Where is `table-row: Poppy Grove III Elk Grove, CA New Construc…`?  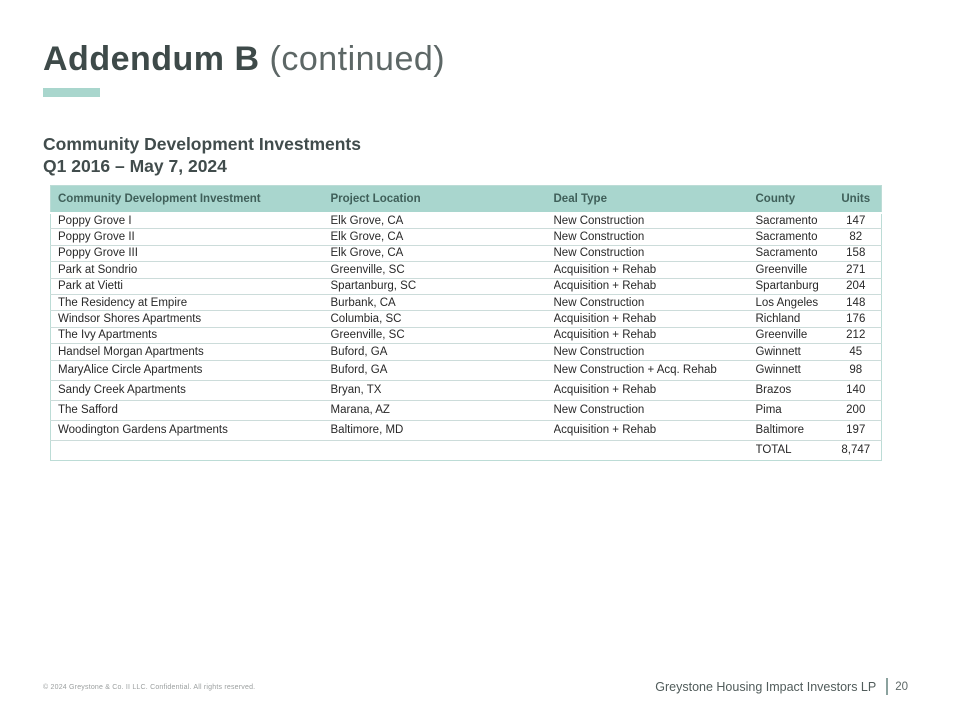 table-row: Poppy Grove III Elk Grove, CA New Construc… is located at coordinates (466, 253).